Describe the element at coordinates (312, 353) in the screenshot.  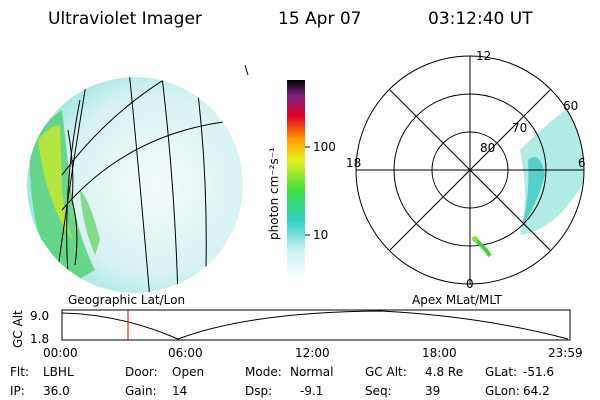
I see `x-tick-label: 12:00` at that location.